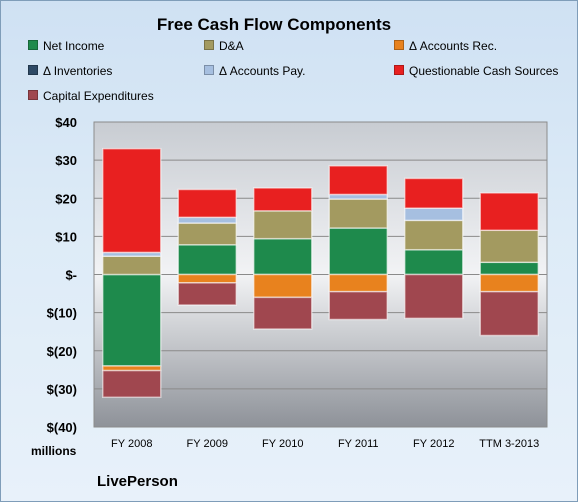 The image size is (578, 502). Describe the element at coordinates (433, 444) in the screenshot. I see `x-category-label: FY 2012` at that location.